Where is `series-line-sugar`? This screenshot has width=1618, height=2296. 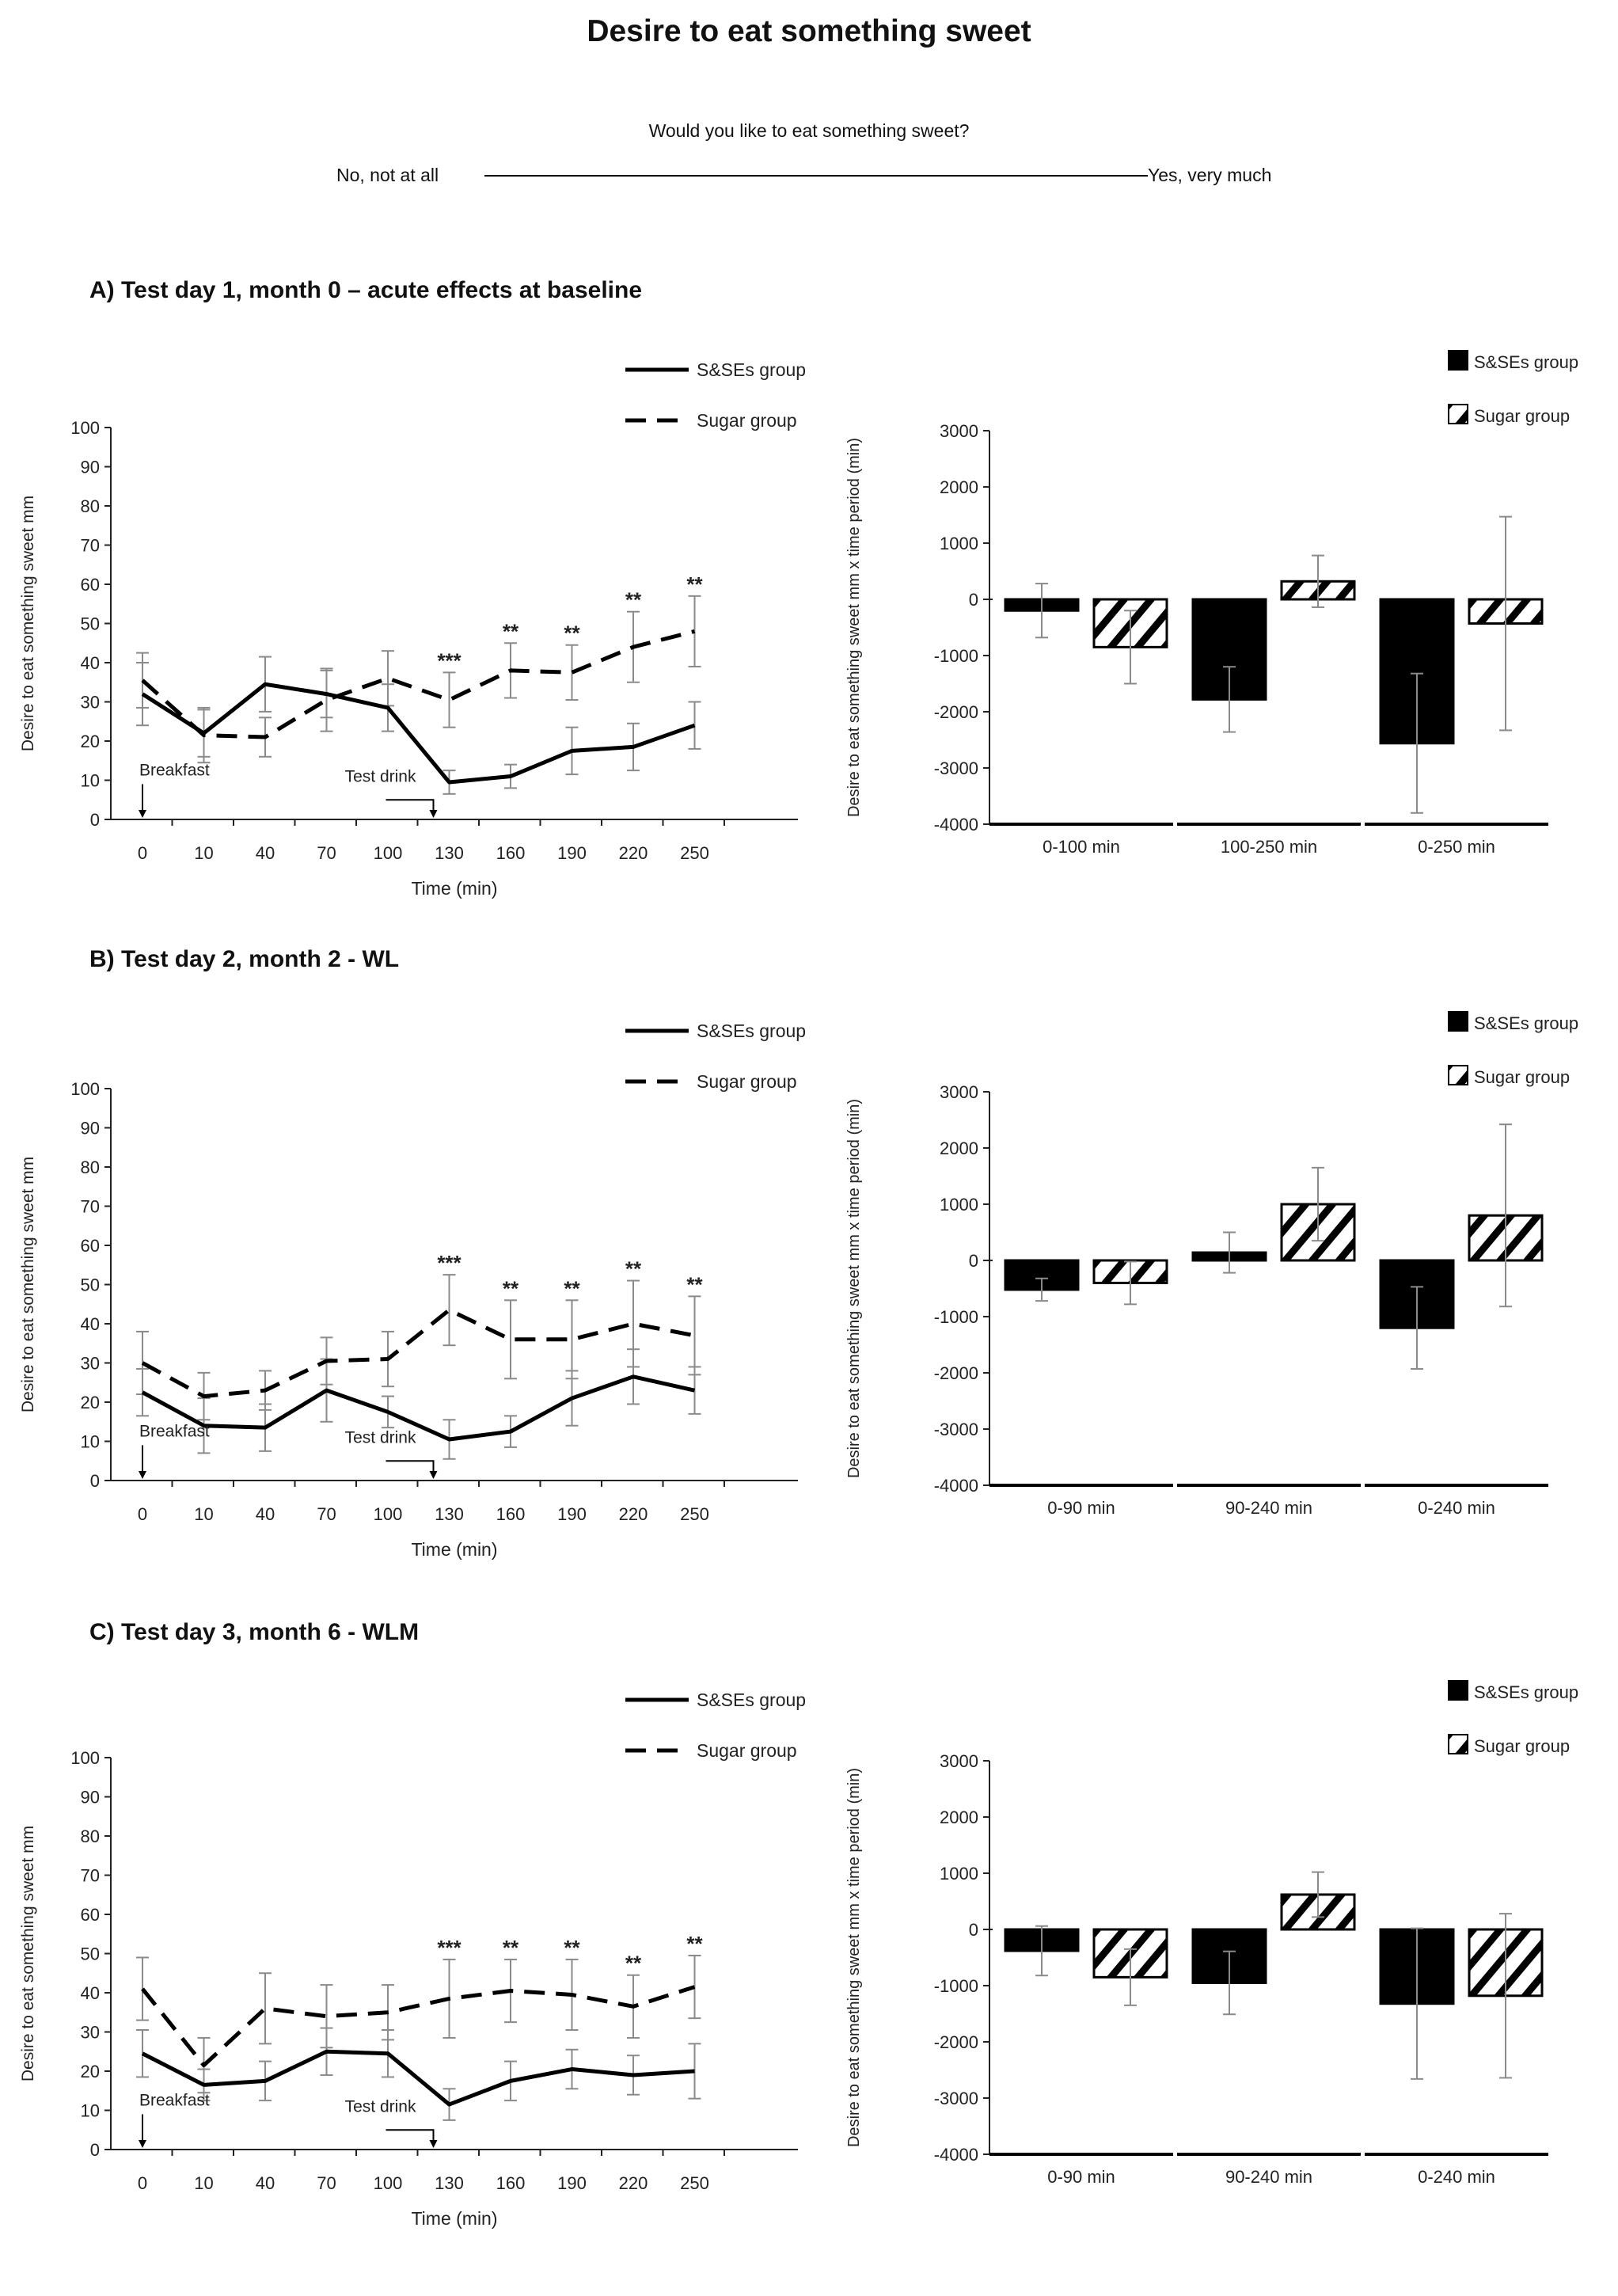
series-line-sugar is located at coordinates (419, 2026).